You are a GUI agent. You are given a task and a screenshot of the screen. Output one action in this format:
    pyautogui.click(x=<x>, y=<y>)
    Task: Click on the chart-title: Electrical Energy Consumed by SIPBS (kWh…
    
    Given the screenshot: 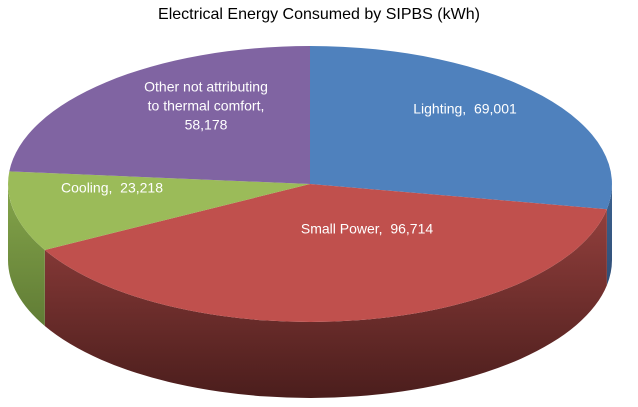 What is the action you would take?
    pyautogui.click(x=319, y=14)
    